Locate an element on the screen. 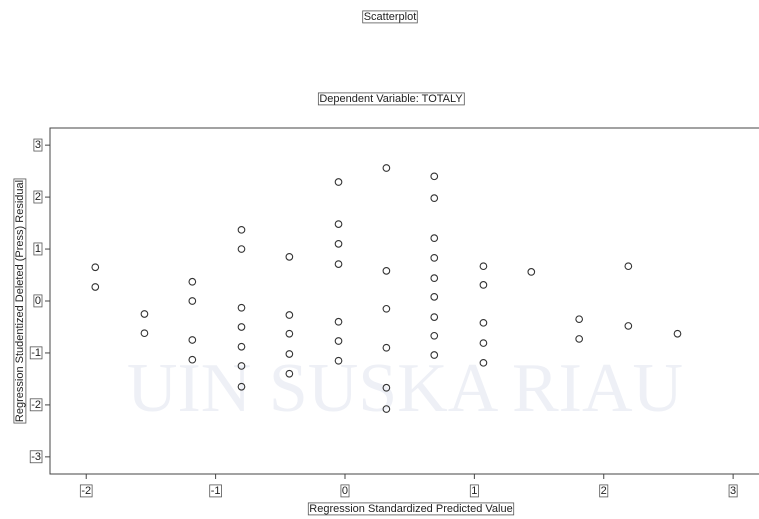 The width and height of the screenshot is (759, 519). x-tick-label: 0 is located at coordinates (345, 491).